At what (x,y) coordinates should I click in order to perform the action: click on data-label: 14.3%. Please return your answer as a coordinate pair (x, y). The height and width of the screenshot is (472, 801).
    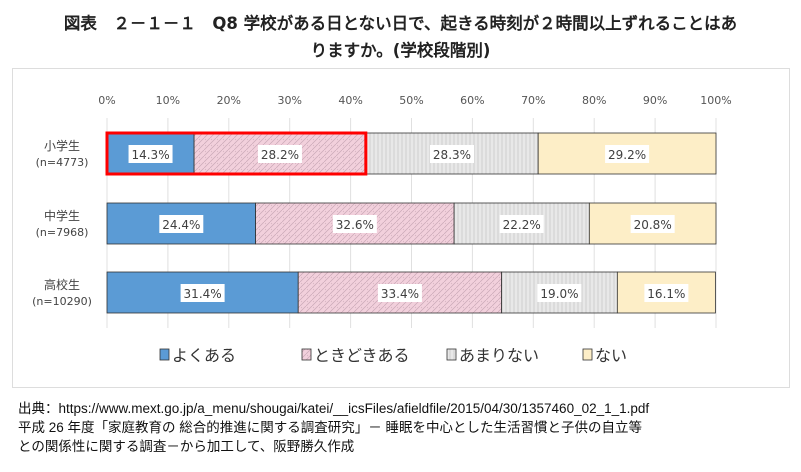
    Looking at the image, I should click on (150, 155).